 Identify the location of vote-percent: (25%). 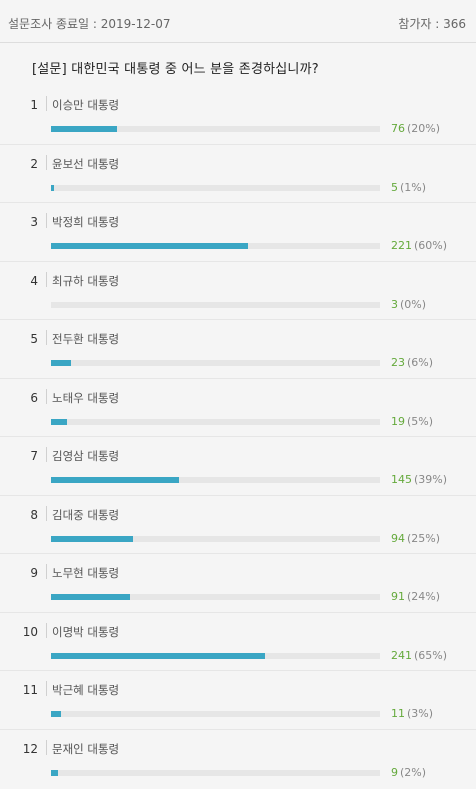
(424, 538).